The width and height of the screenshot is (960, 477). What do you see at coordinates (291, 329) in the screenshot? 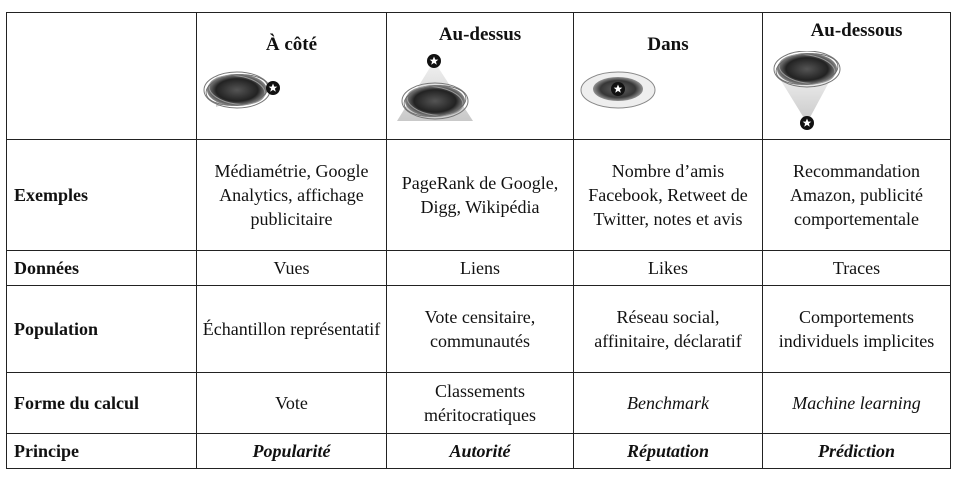
I see `table-cell: Échantillon représentatif` at bounding box center [291, 329].